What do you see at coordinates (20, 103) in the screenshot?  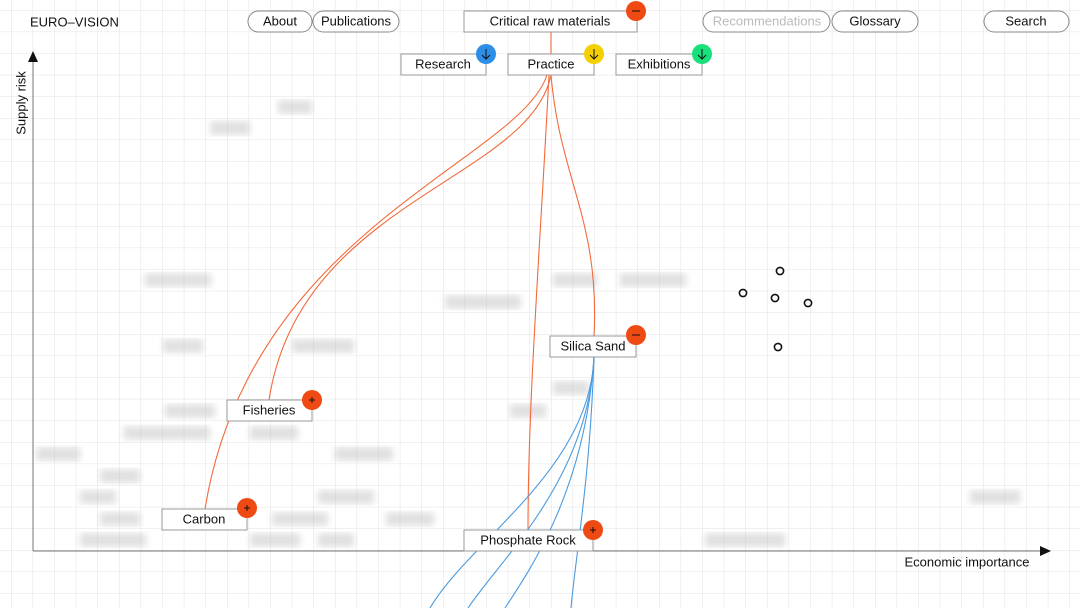 I see `y-axis-label: Supply risk` at bounding box center [20, 103].